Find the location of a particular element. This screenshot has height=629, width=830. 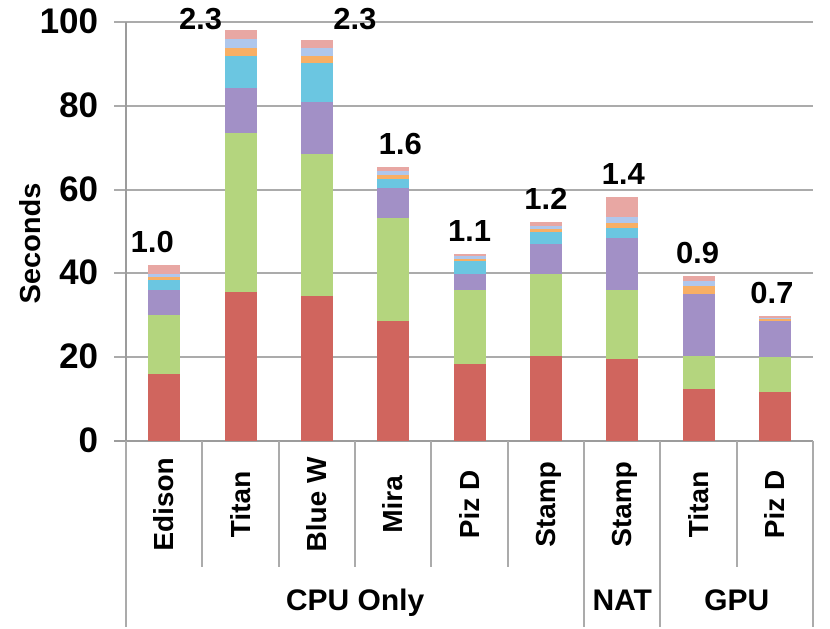

y-axis-tick-label: 0 is located at coordinates (88, 440).